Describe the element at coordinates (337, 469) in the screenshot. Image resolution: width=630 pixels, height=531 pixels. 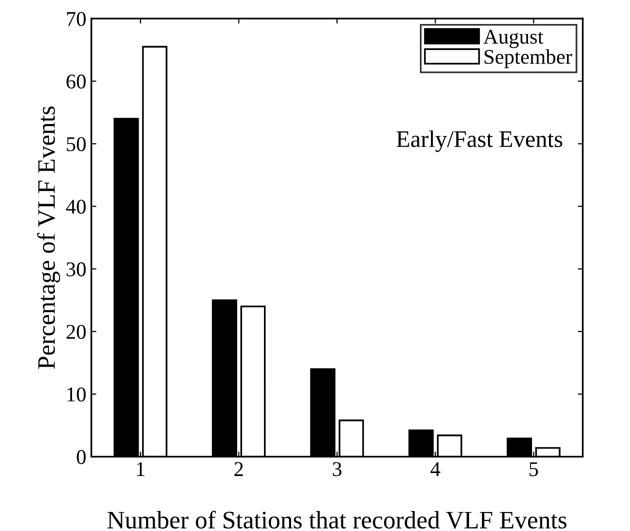
I see `x-tick-label: 3` at that location.